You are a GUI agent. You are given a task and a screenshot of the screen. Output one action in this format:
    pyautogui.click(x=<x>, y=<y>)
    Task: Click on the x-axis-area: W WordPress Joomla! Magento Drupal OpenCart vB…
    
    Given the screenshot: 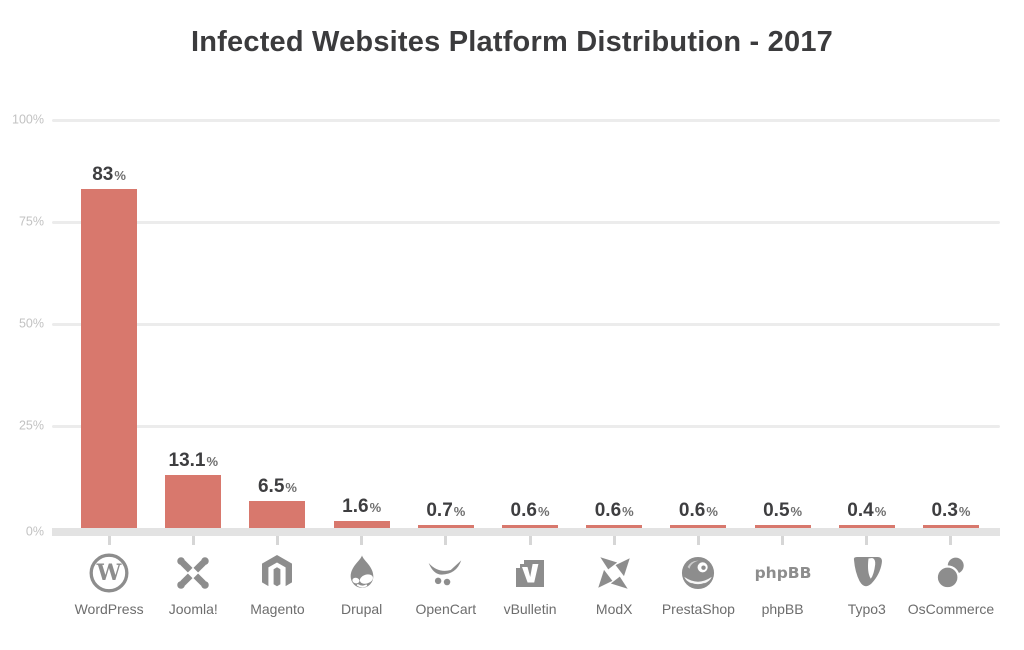 What is the action you would take?
    pyautogui.click(x=531, y=576)
    